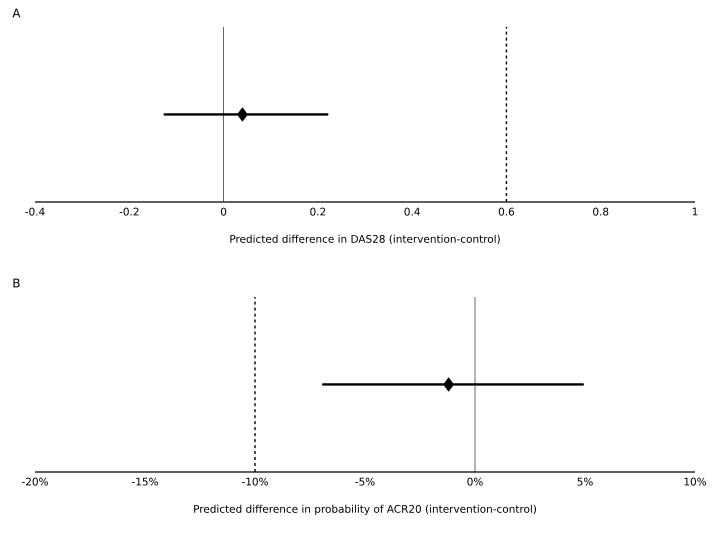 Image resolution: width=717 pixels, height=542 pixels. What do you see at coordinates (506, 212) in the screenshot?
I see `x-tick-label: 0.6` at bounding box center [506, 212].